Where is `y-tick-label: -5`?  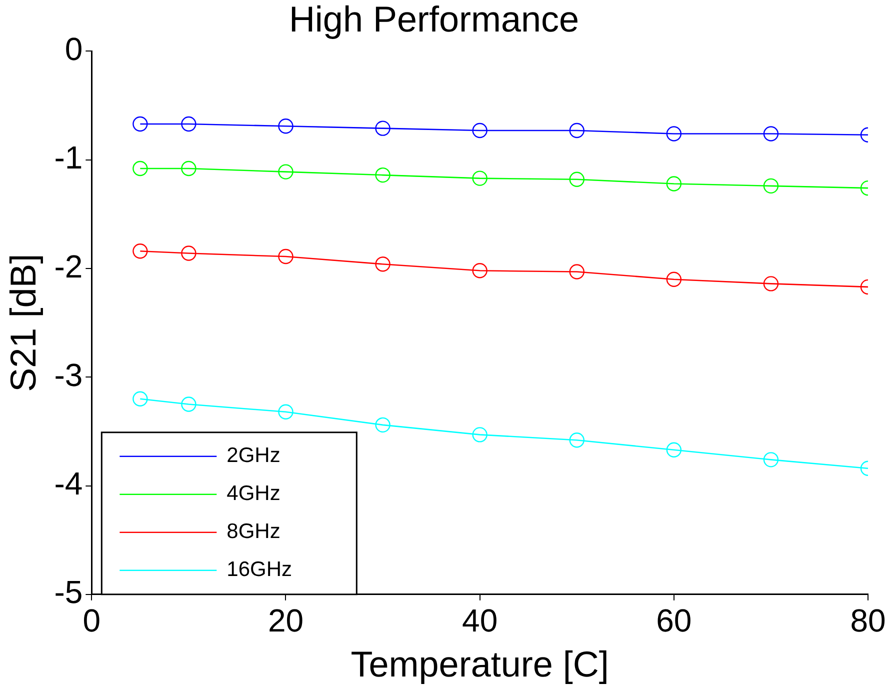
y-tick-label: -5 is located at coordinates (68, 592).